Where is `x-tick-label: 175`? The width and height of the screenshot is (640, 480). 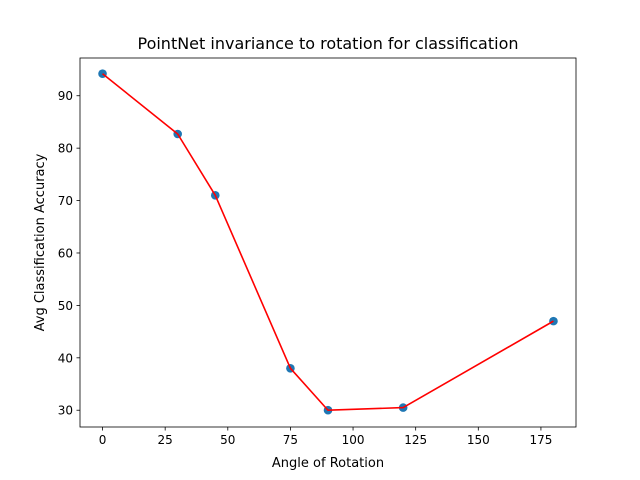
x-tick-label: 175 is located at coordinates (540, 440).